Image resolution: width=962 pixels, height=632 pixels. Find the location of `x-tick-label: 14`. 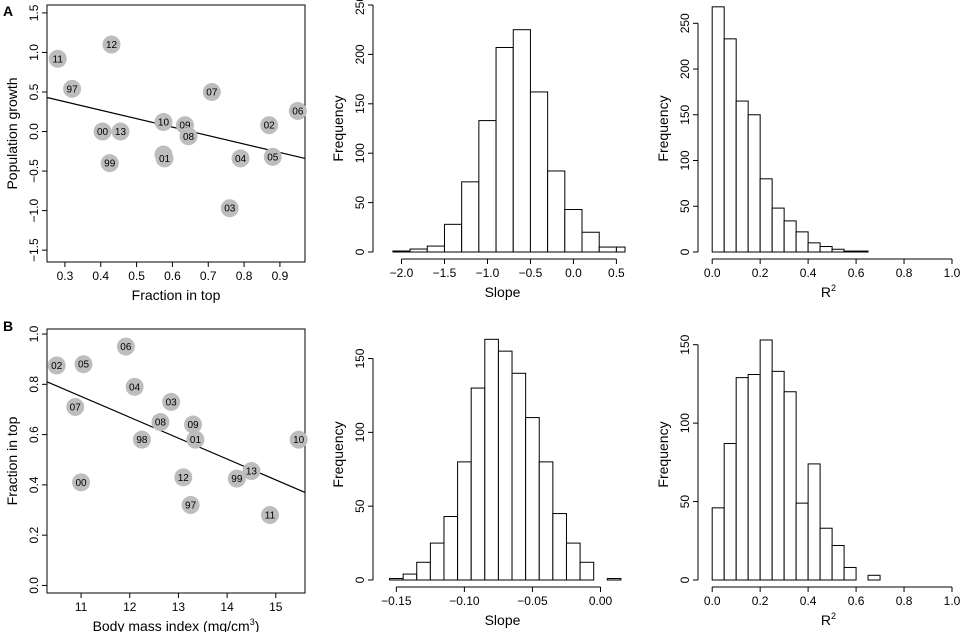

x-tick-label: 14 is located at coordinates (227, 607).